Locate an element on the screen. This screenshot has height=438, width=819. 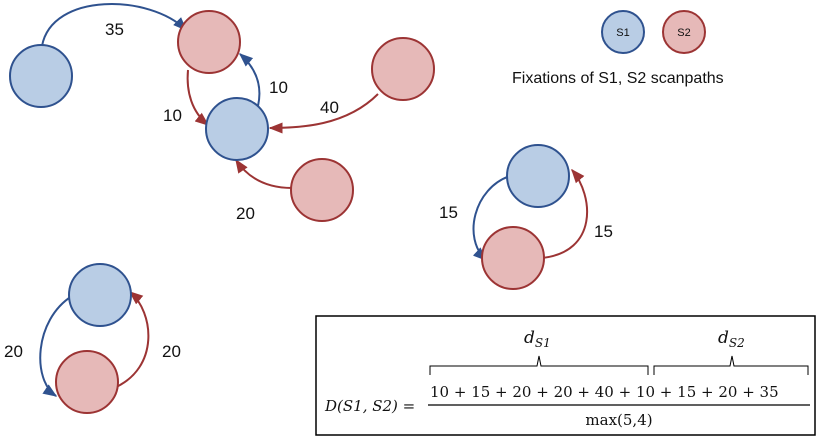
legend-s1-swatch is located at coordinates (623, 32).